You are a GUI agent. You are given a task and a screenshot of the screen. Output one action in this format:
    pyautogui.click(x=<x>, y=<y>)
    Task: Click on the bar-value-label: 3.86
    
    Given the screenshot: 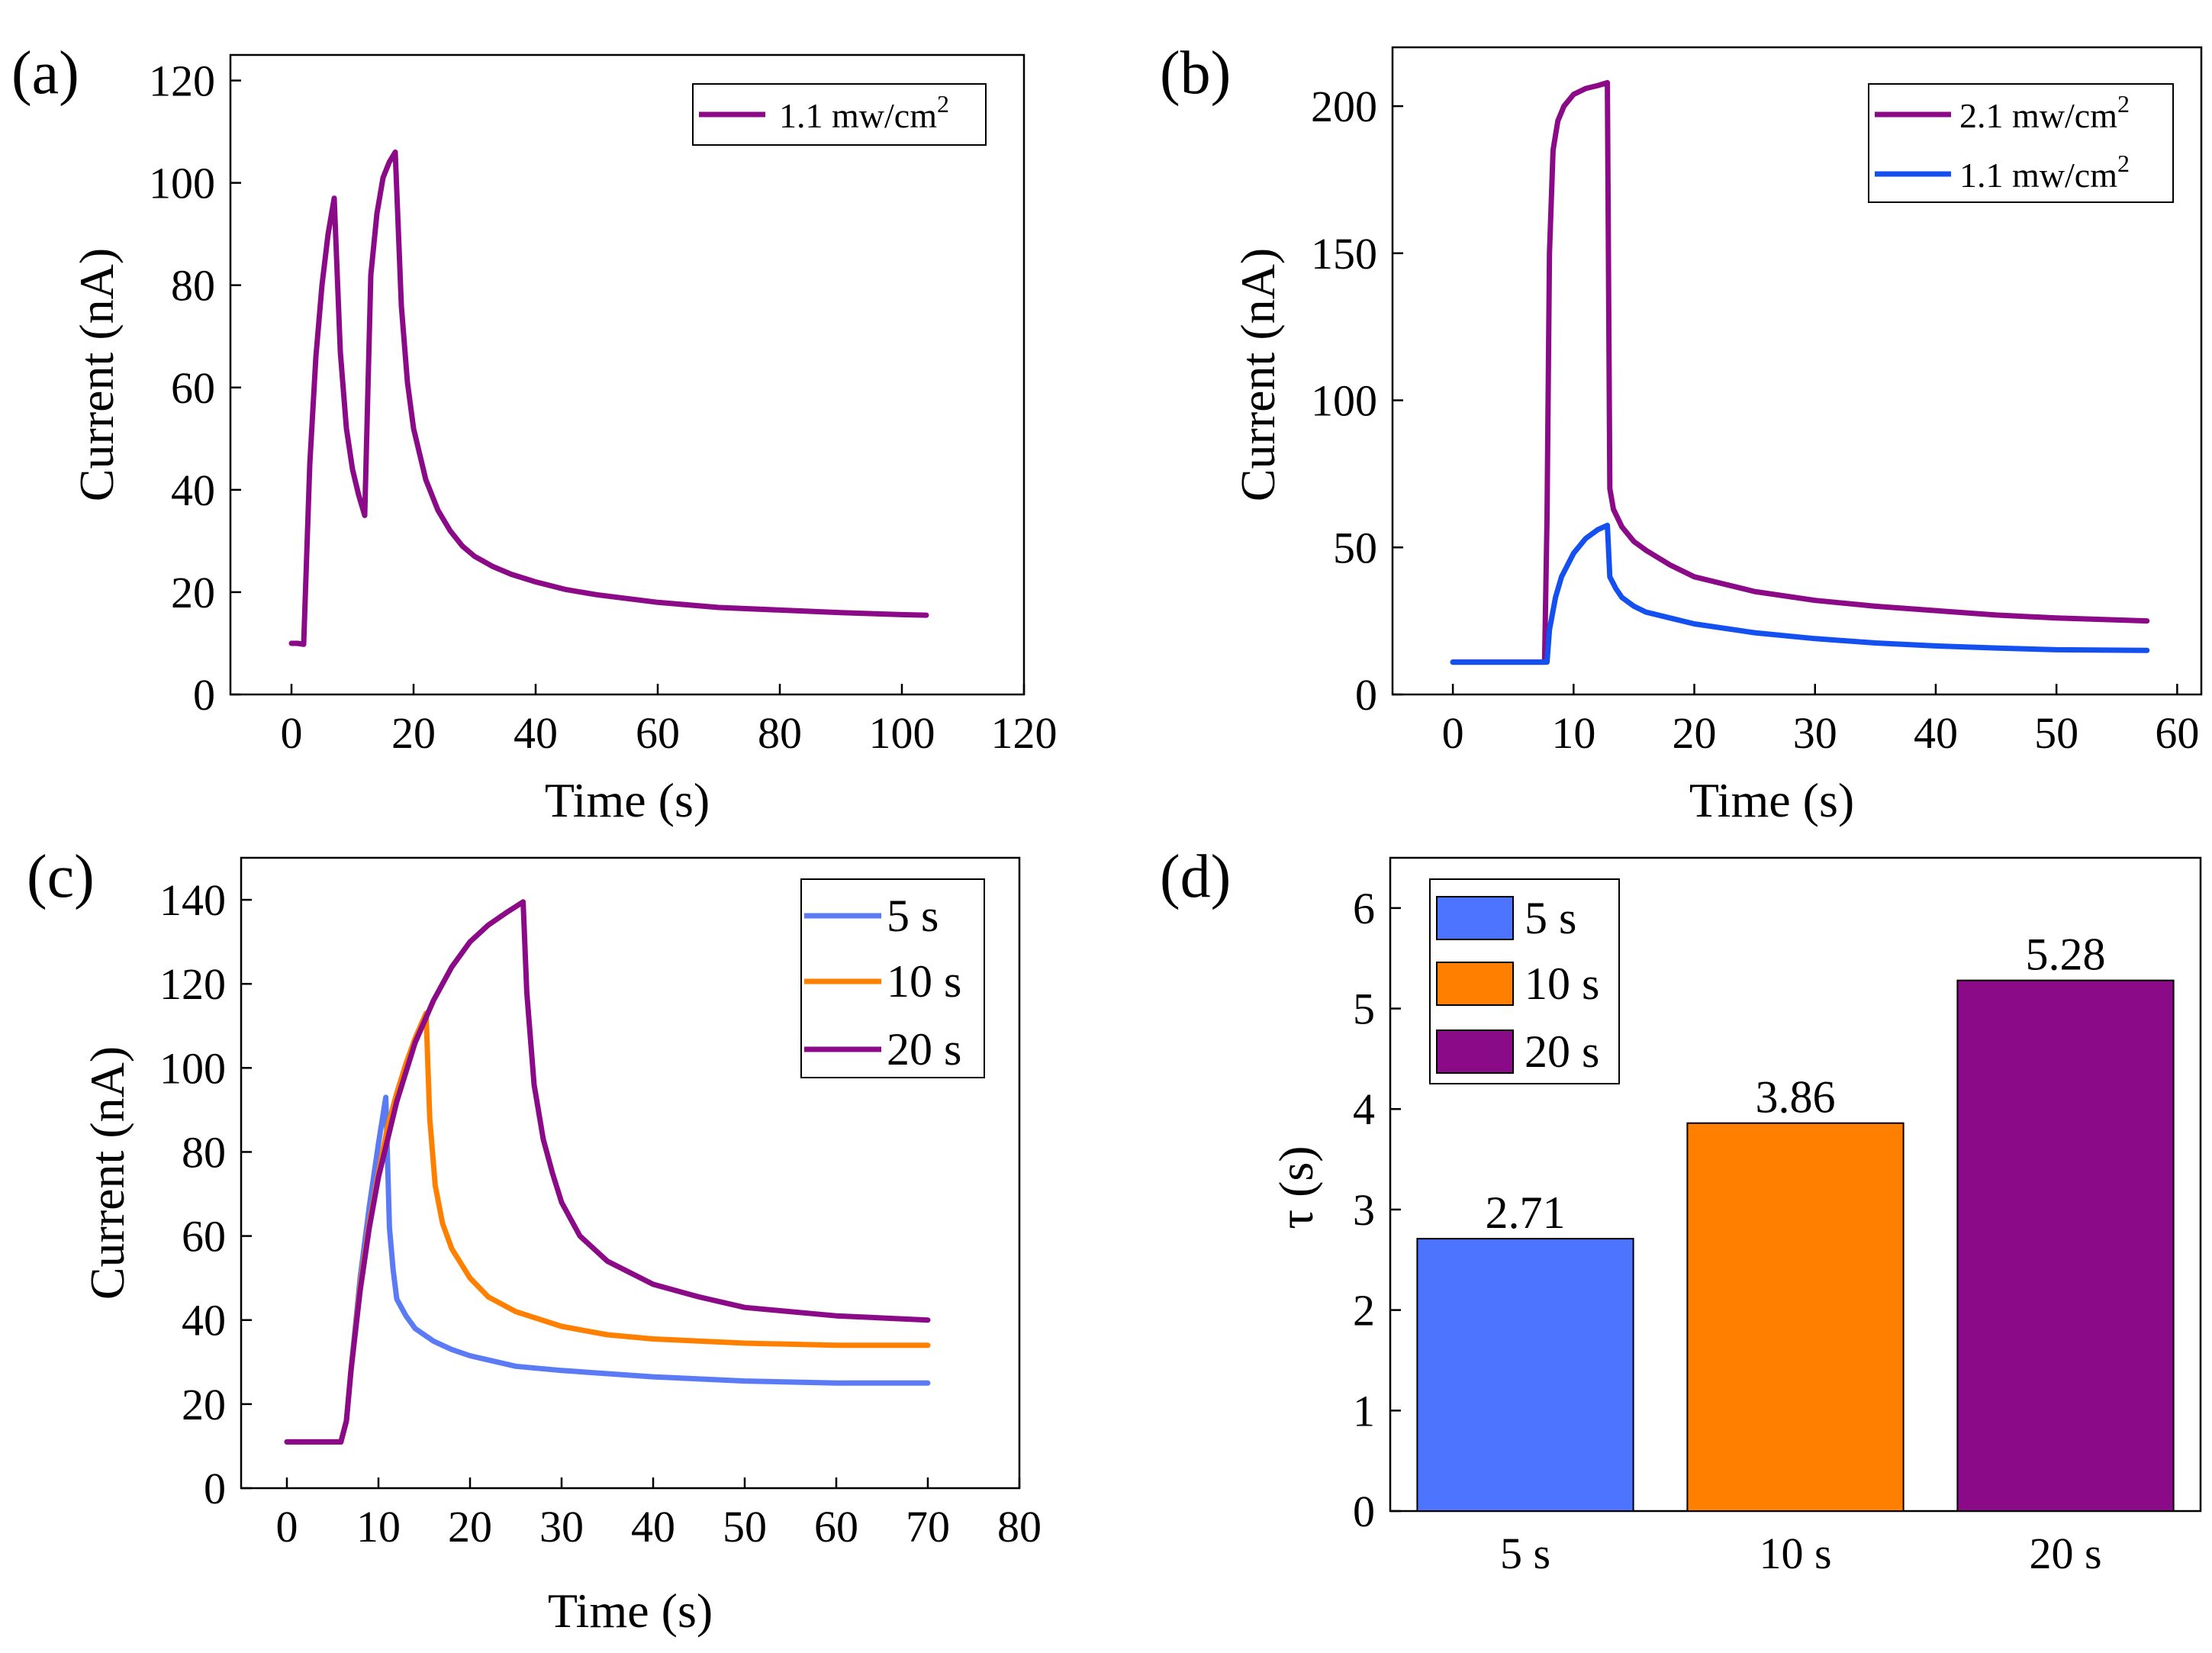 What is the action you would take?
    pyautogui.click(x=1796, y=1097)
    